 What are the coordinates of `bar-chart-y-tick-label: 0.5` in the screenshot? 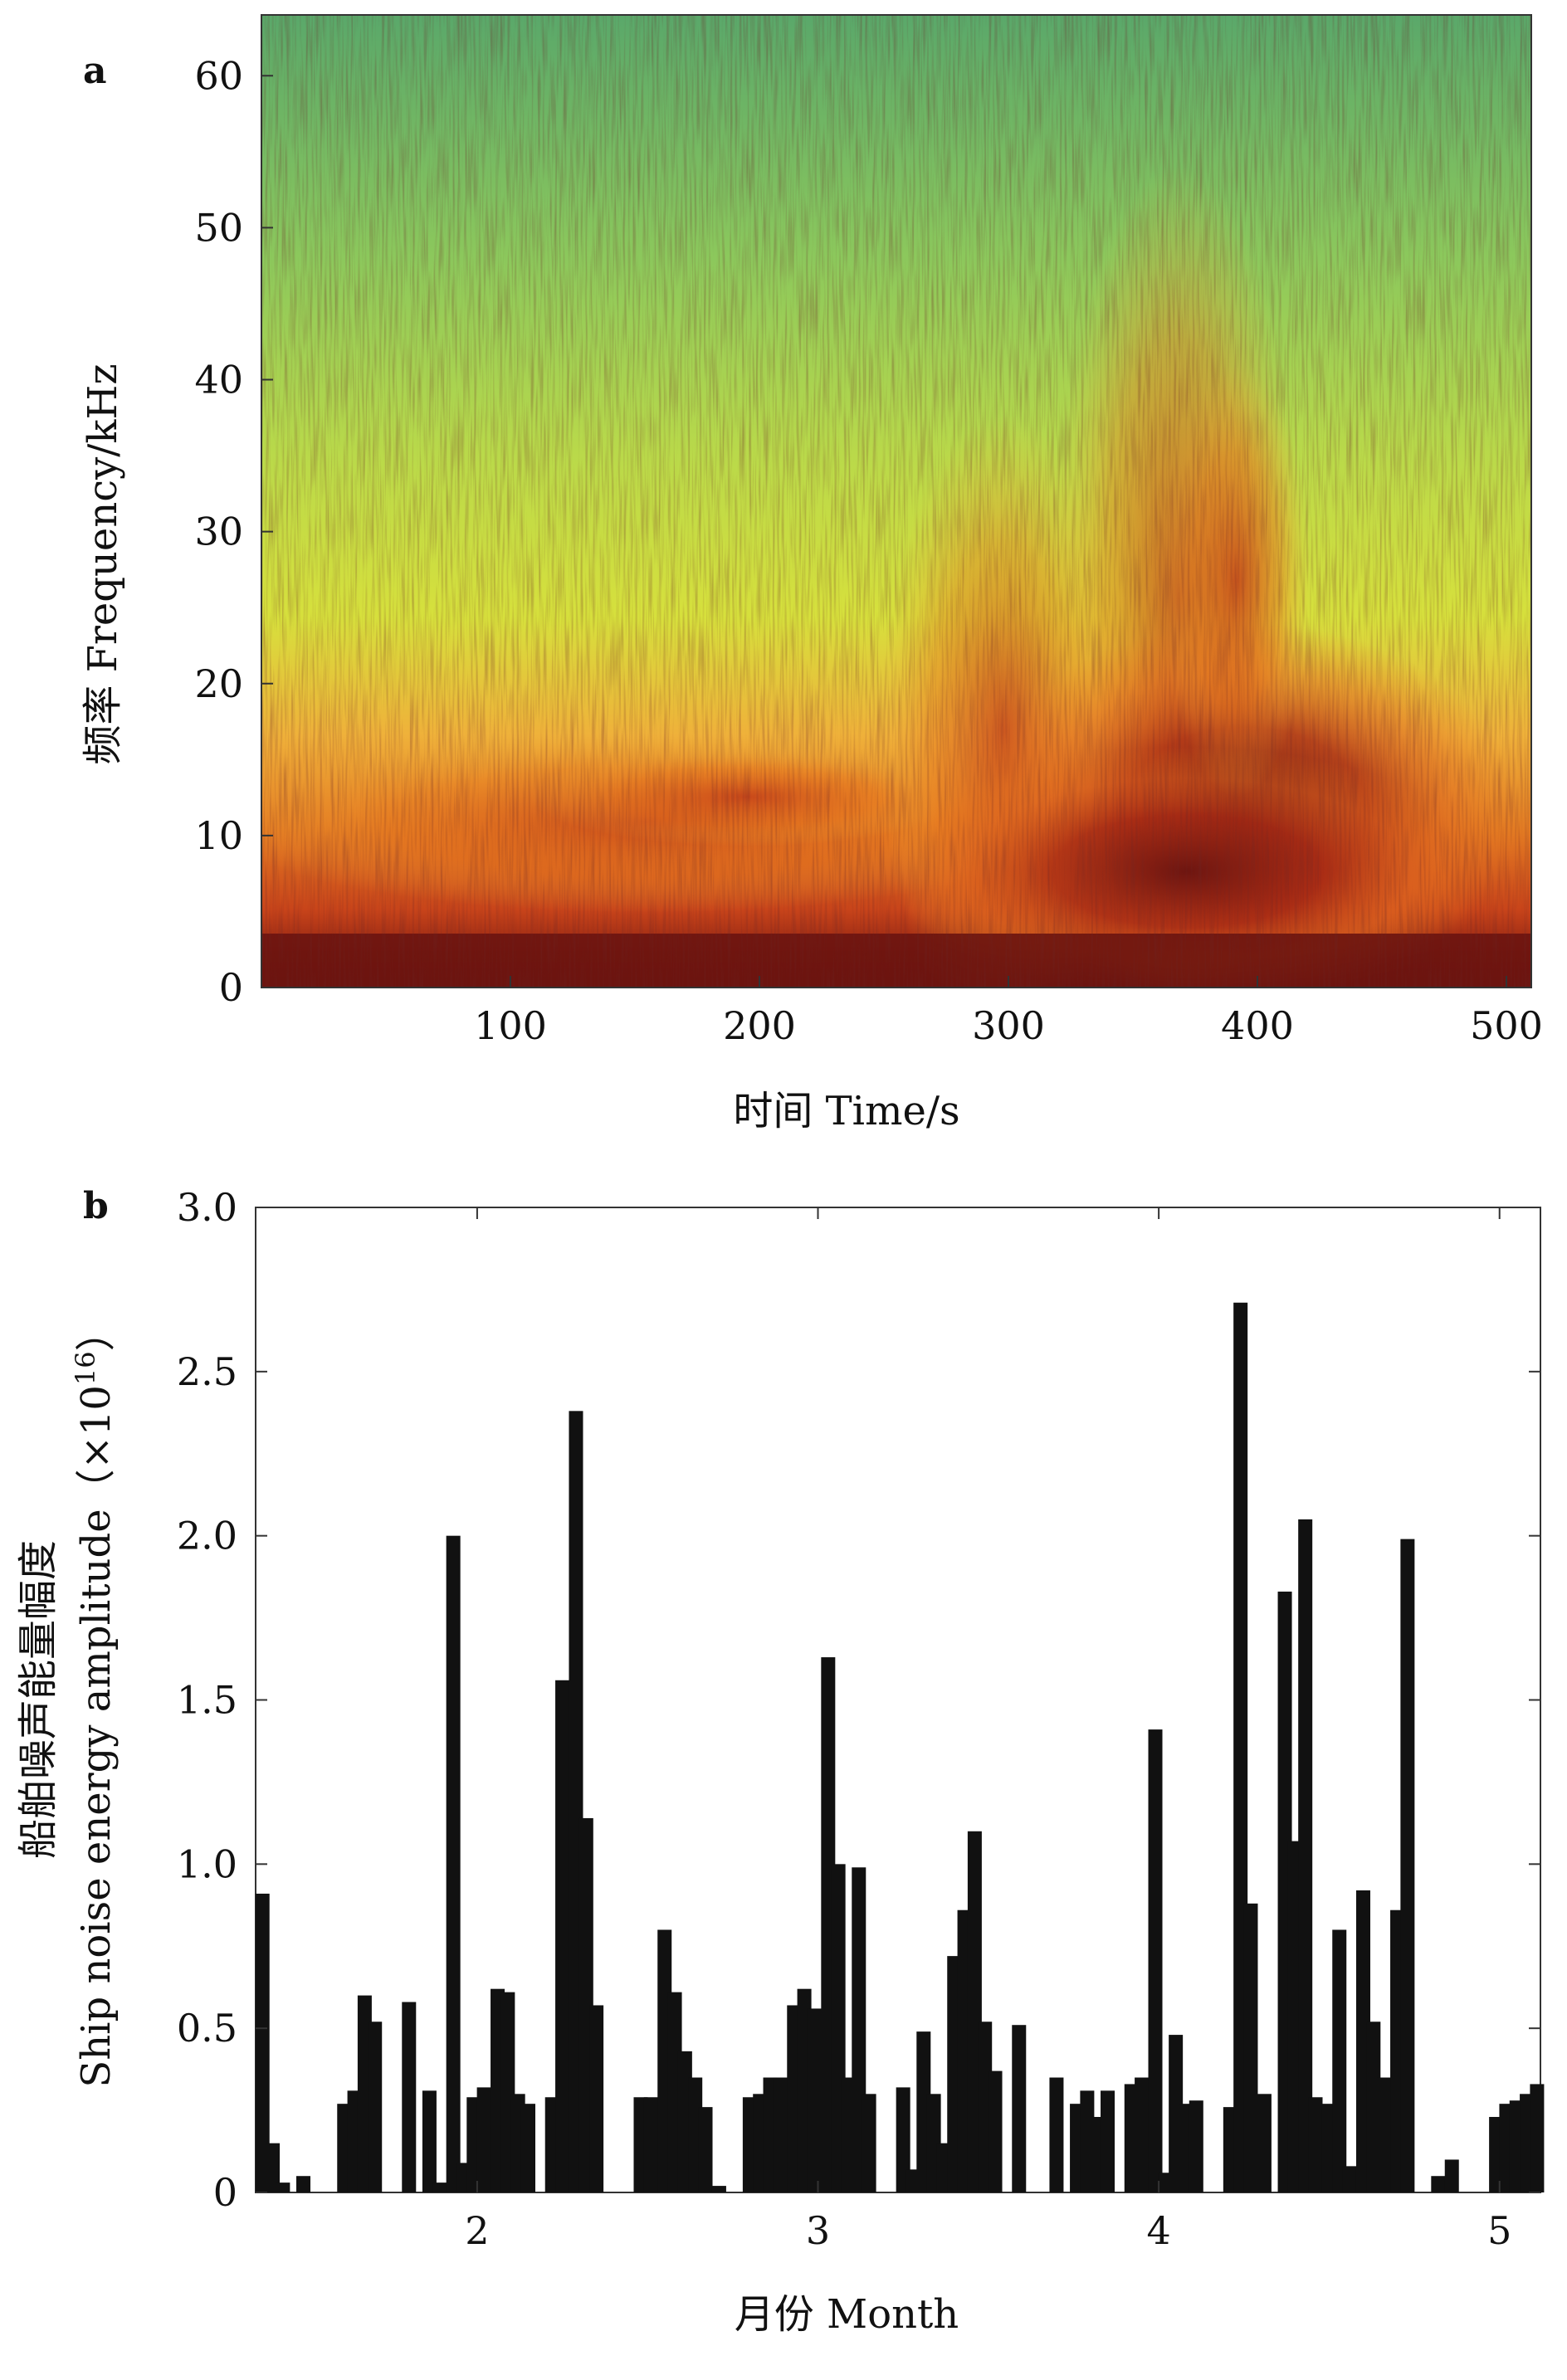 It's located at (207, 2028).